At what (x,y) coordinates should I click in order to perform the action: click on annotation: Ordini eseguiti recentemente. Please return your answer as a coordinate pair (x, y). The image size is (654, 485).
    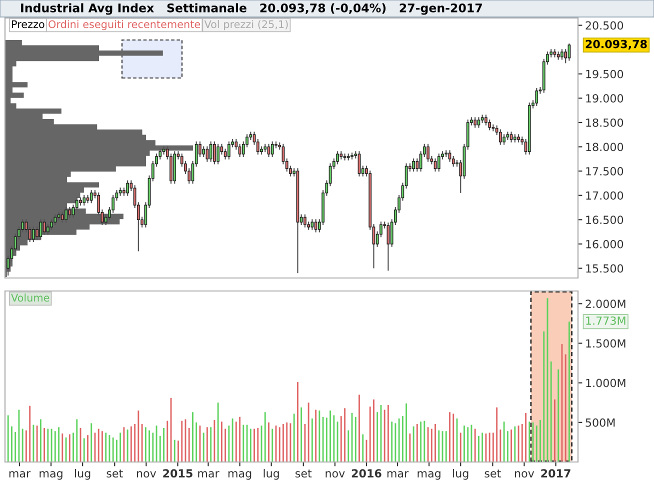
    Looking at the image, I should click on (124, 25).